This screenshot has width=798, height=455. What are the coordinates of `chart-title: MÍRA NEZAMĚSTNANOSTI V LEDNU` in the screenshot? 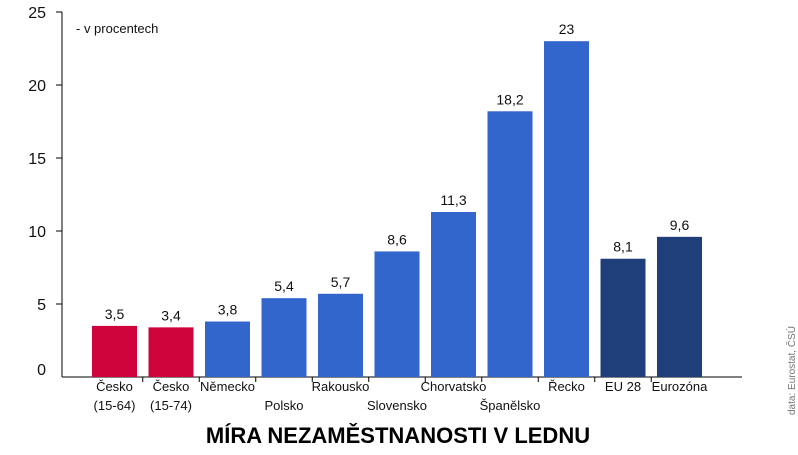 It's located at (398, 435).